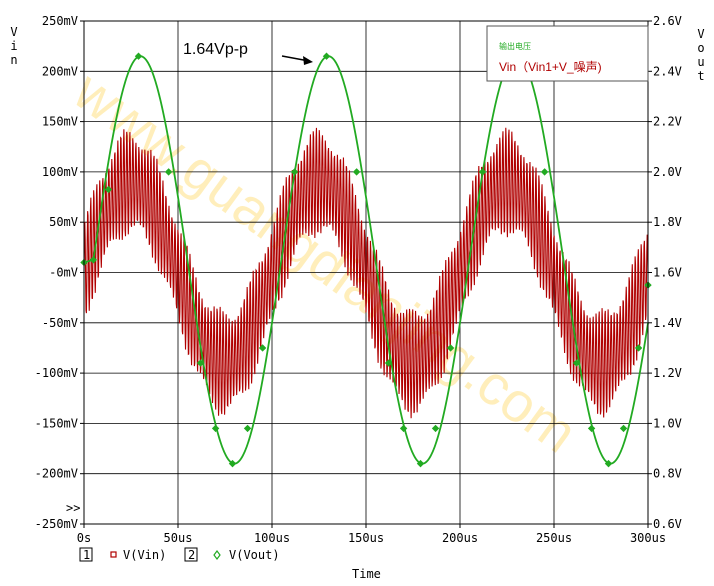 The width and height of the screenshot is (714, 586). Describe the element at coordinates (667, 474) in the screenshot. I see `right-tick-label: 0.8V` at that location.